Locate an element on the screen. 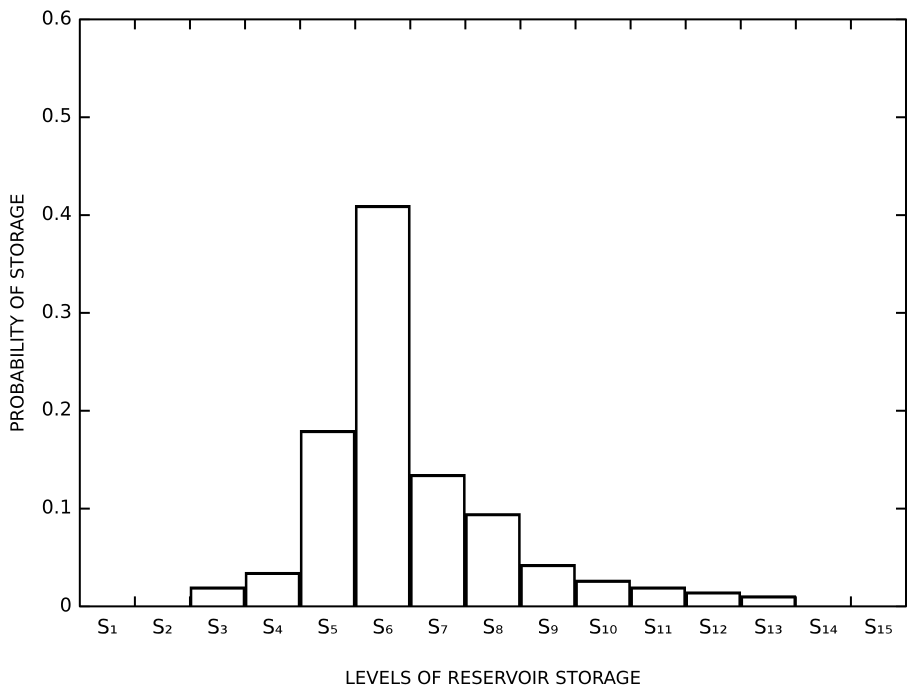 The width and height of the screenshot is (920, 698). y-tick-label: 0 is located at coordinates (66, 605).